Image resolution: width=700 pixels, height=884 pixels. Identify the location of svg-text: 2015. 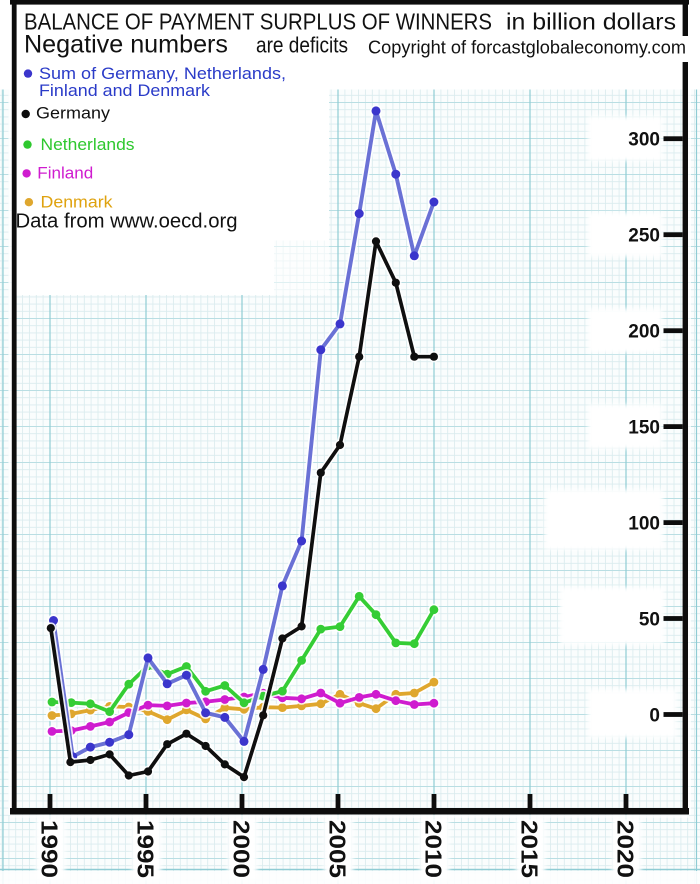
(530, 849).